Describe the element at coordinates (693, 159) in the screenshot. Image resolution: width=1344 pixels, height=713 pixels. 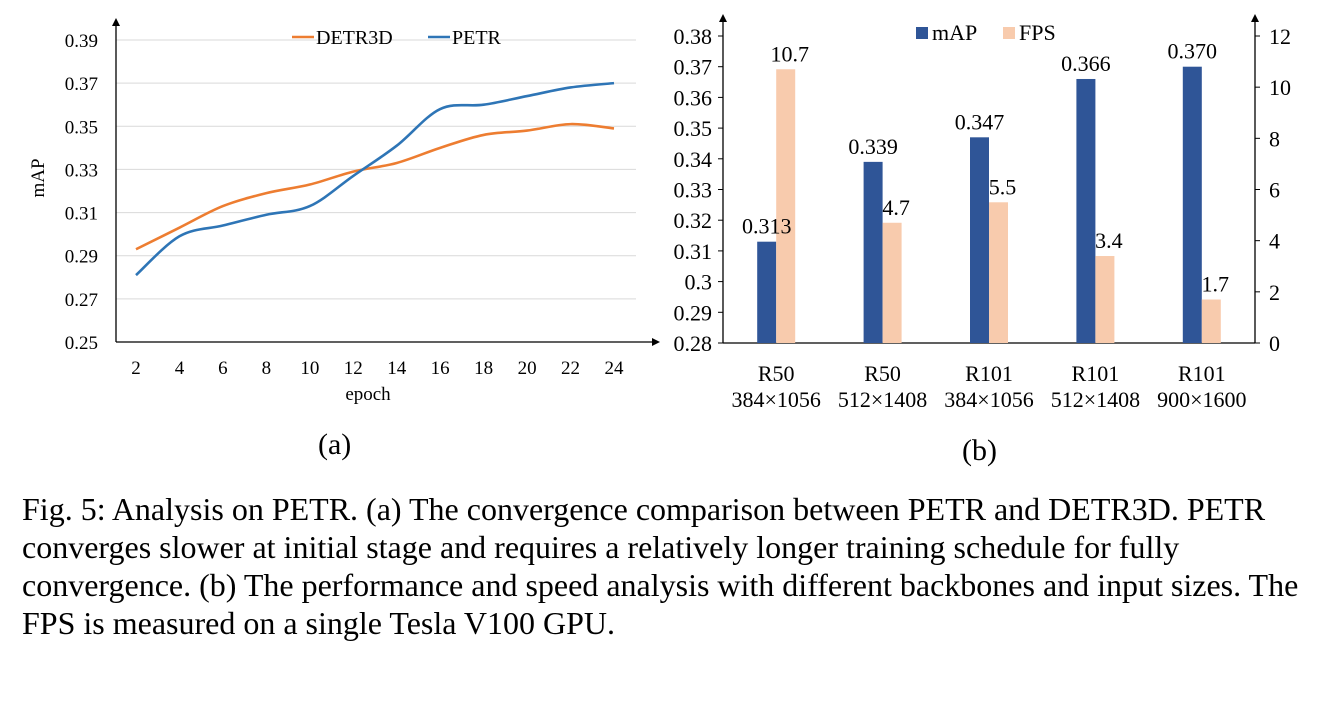
I see `left-y-tick-label: 0.34` at that location.